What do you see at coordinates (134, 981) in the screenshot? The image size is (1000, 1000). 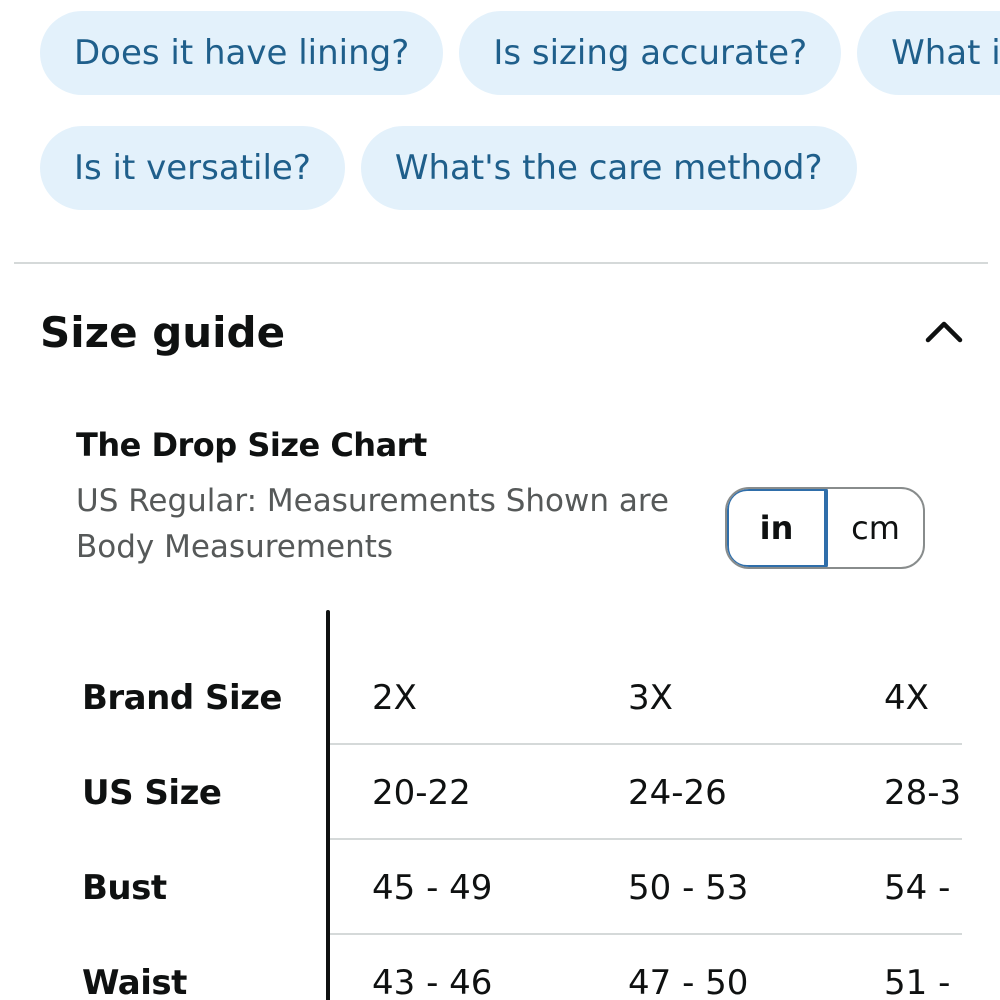 I see `row-label: Waist` at bounding box center [134, 981].